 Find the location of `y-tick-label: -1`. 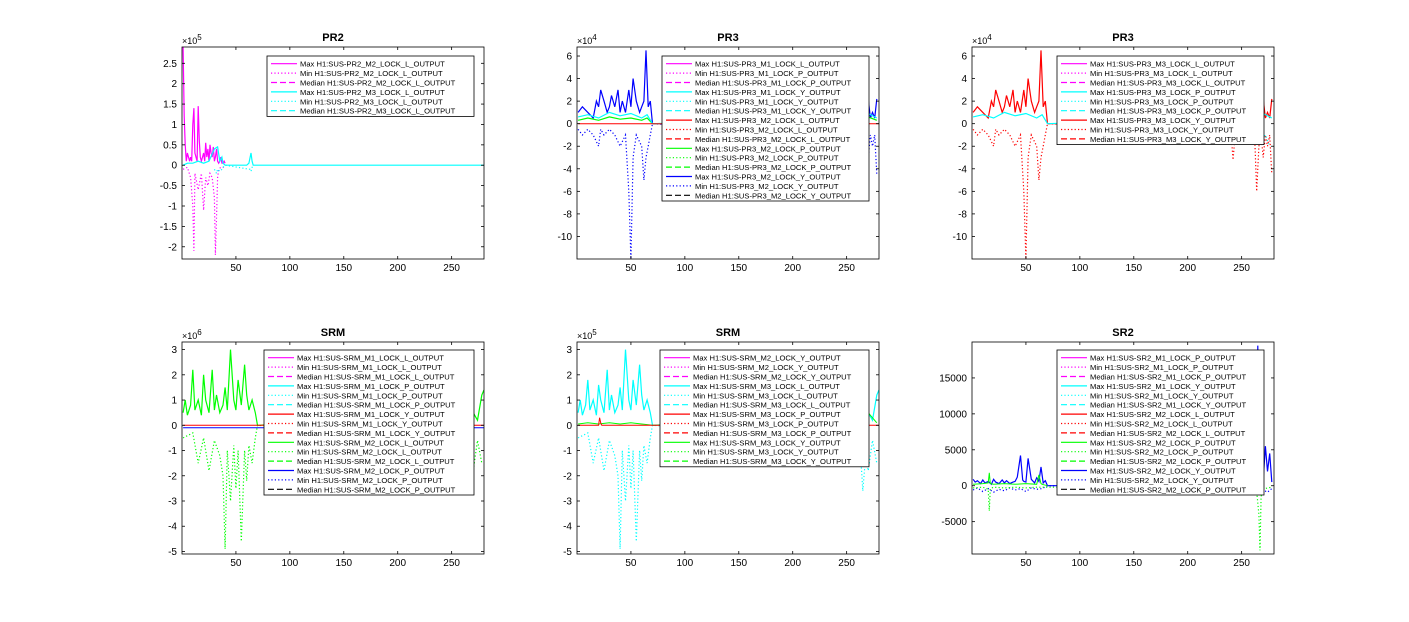

y-tick-label: -1 is located at coordinates (172, 451).